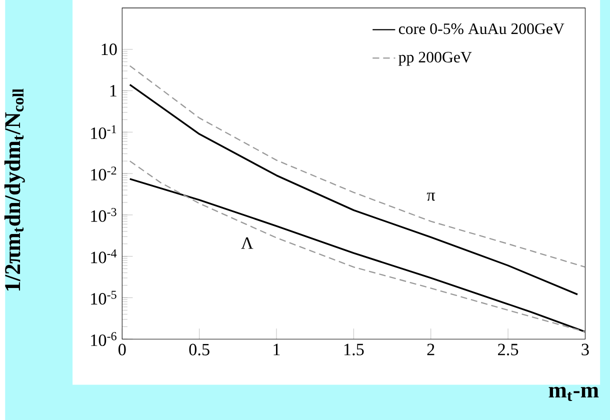 This screenshot has width=610, height=420. I want to click on x-tick-label: 3, so click(585, 350).